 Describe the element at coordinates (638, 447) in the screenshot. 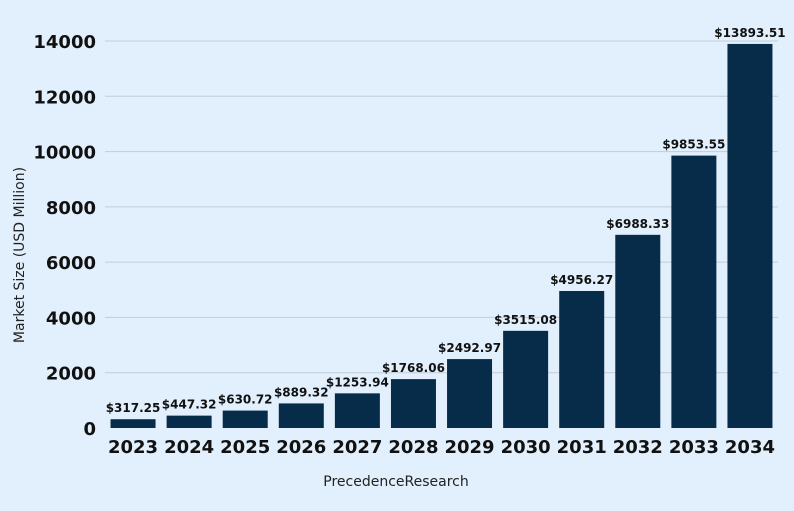

I see `x-tick-label: 2032` at that location.